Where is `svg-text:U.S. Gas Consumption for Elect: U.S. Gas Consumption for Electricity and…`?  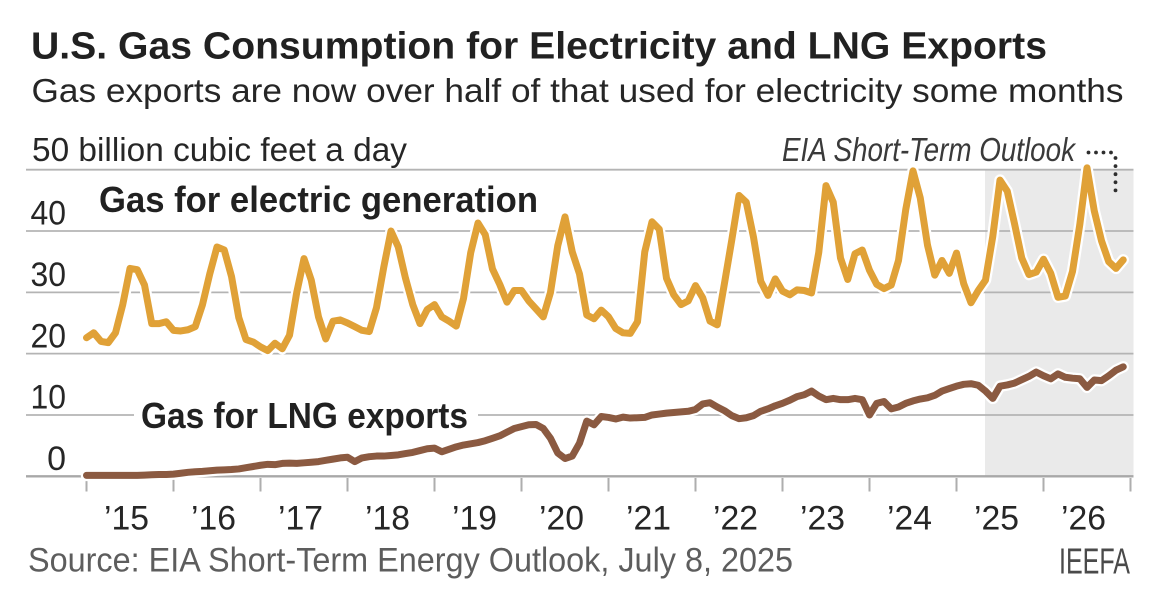
svg-text:U.S. Gas Consumption for Elect: U.S. Gas Consumption for Electricity and… is located at coordinates (539, 47).